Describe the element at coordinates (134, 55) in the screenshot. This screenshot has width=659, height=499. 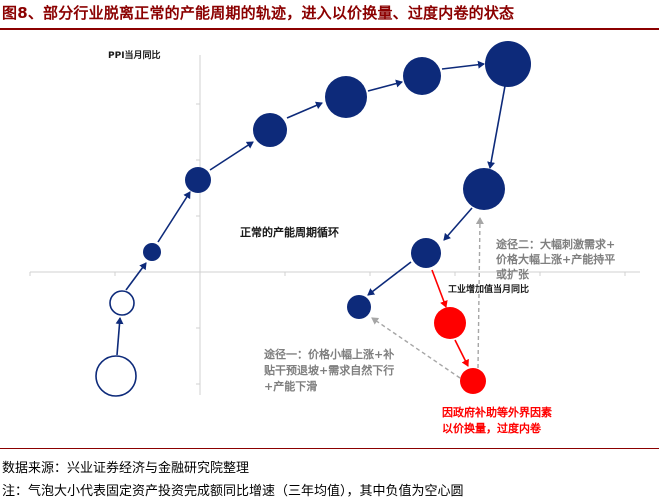
I see `y-axis-label: PPI当月同比` at that location.